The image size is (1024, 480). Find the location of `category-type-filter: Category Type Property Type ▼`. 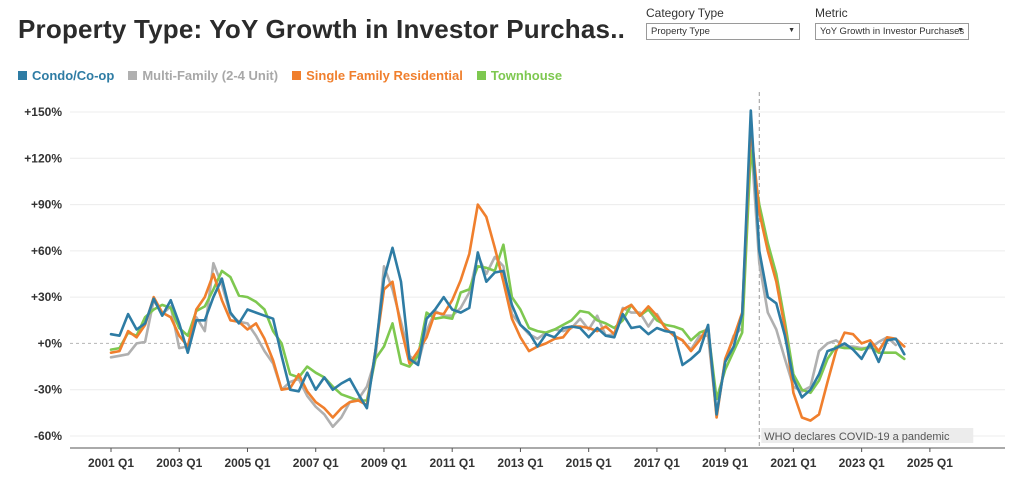

category-type-filter: Category Type Property Type ▼ is located at coordinates (723, 23).